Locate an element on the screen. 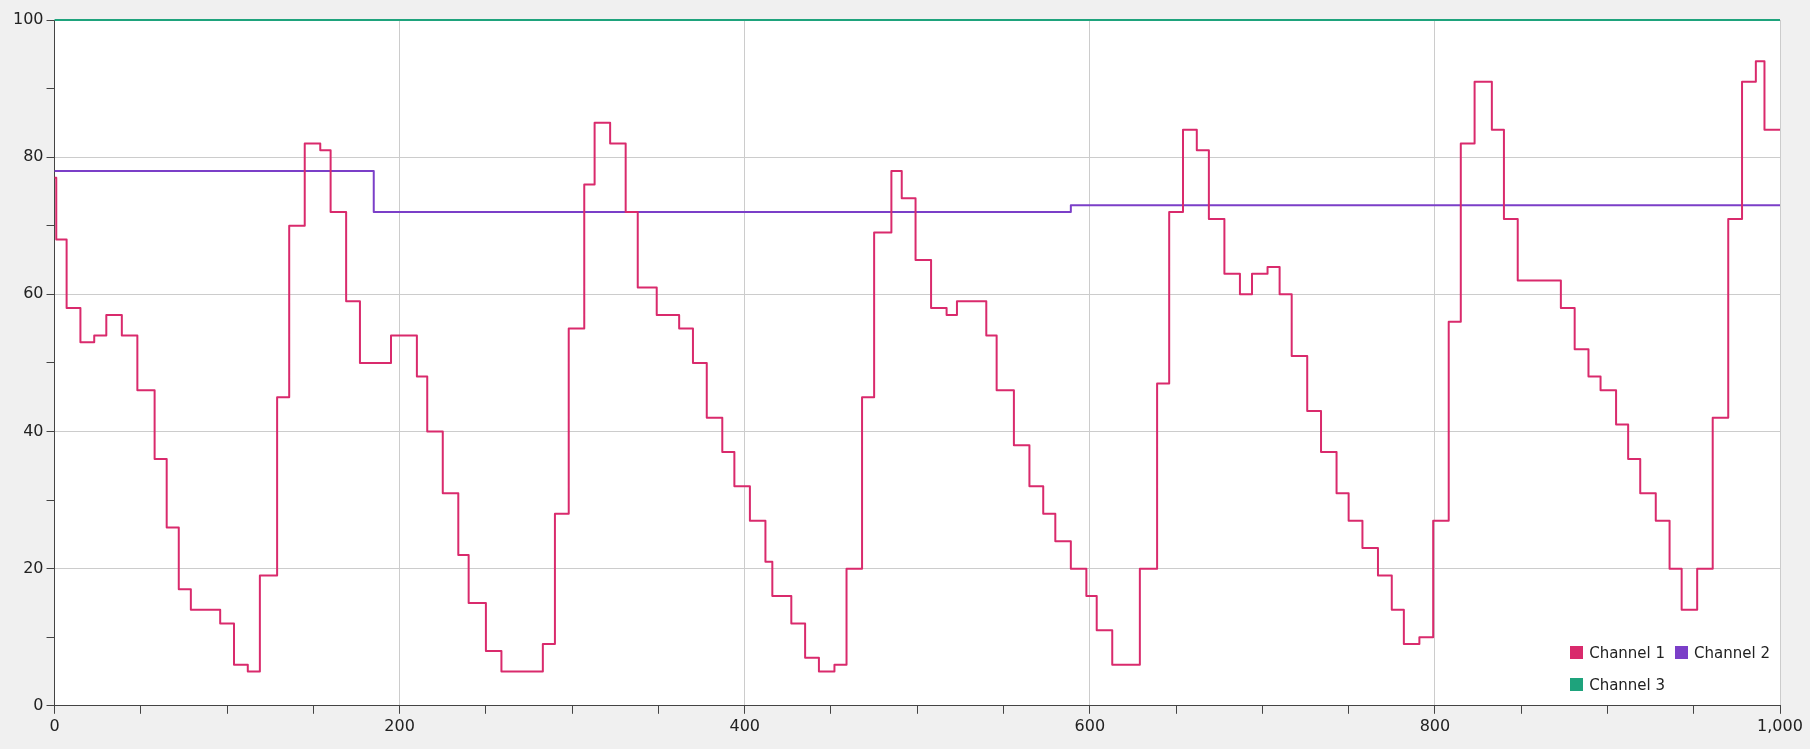 The width and height of the screenshot is (1810, 749). x-tick-label: 0 is located at coordinates (54, 725).